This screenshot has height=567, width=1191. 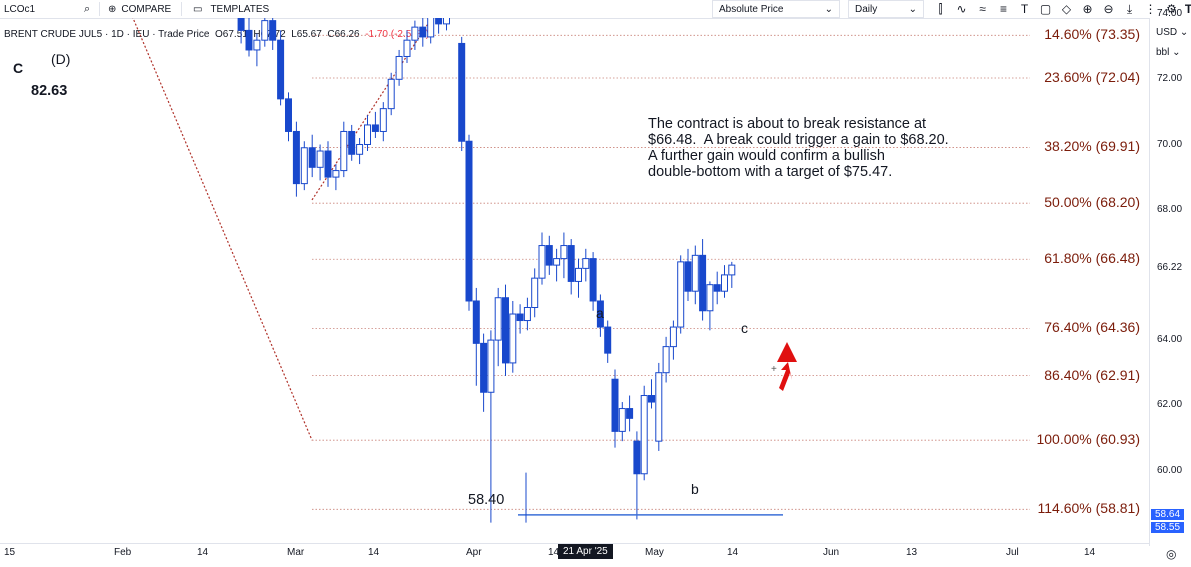 I want to click on price-tick: 74.00, so click(x=1170, y=14).